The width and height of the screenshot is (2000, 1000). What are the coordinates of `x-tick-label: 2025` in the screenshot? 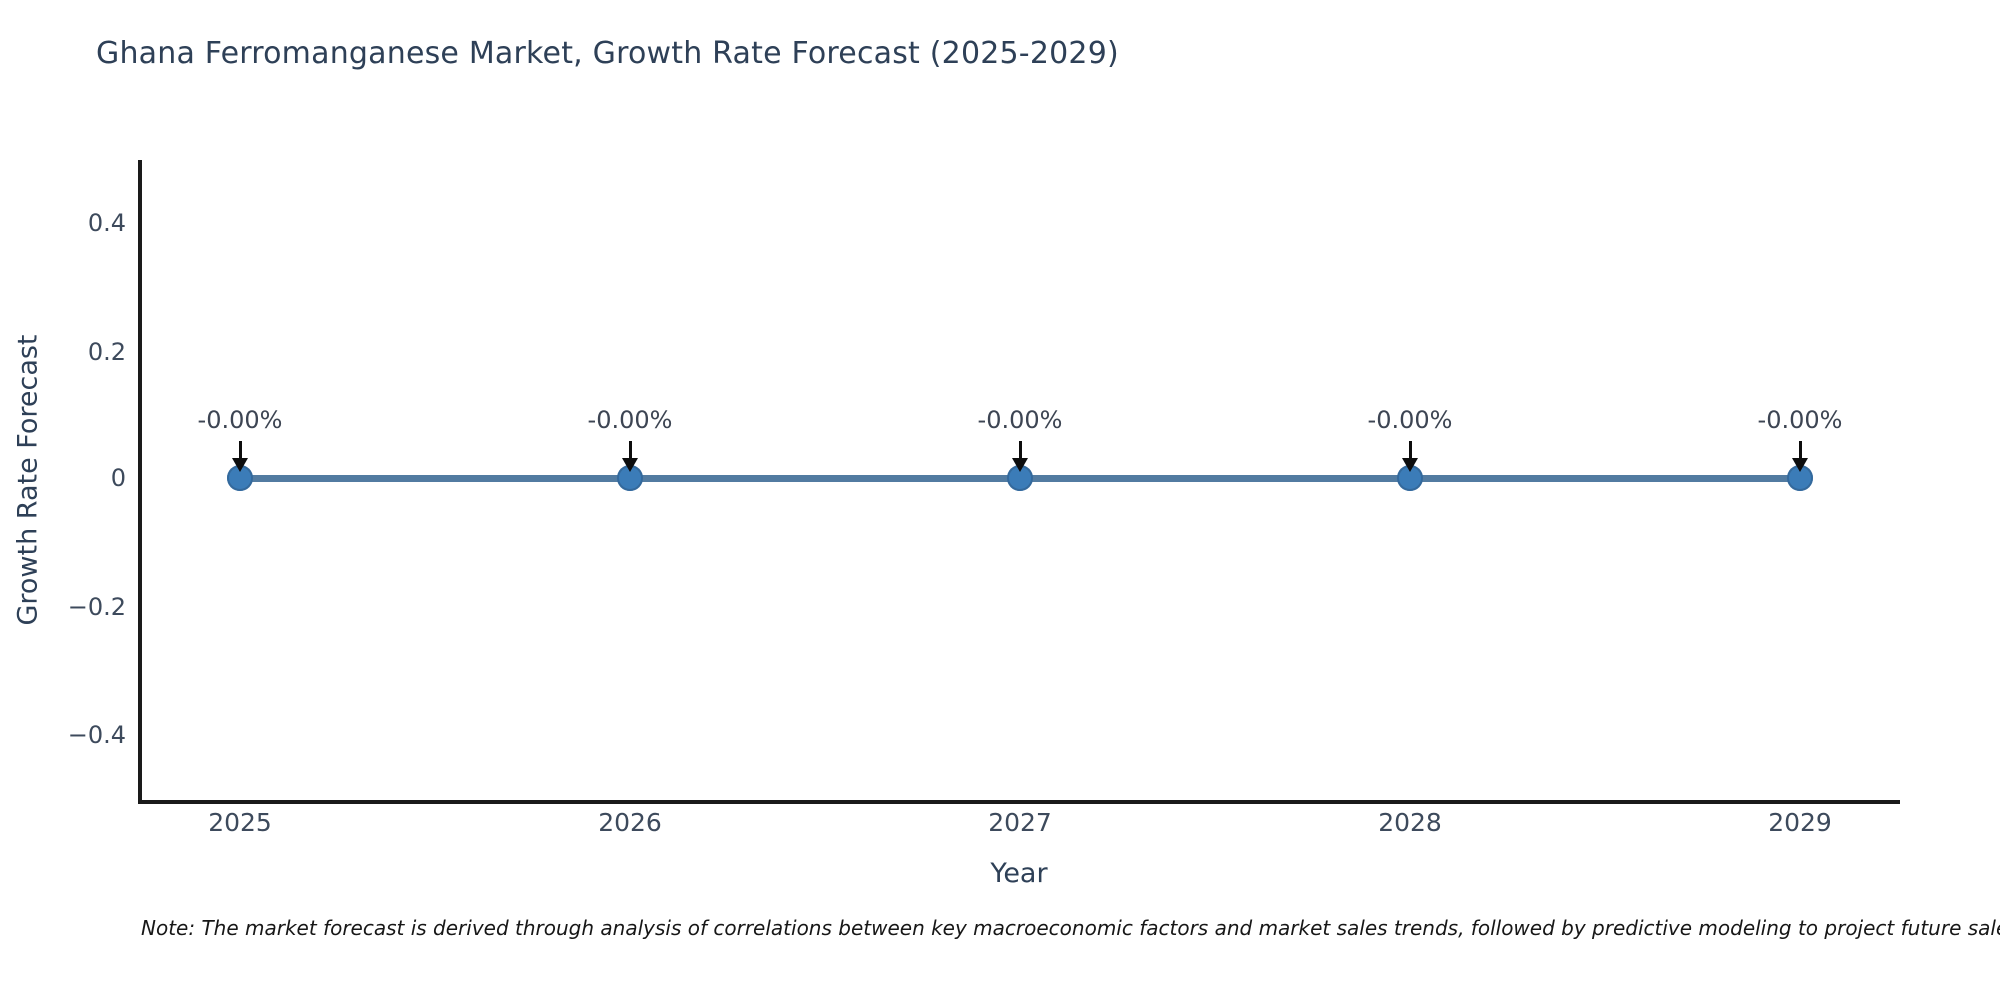 It's located at (240, 822).